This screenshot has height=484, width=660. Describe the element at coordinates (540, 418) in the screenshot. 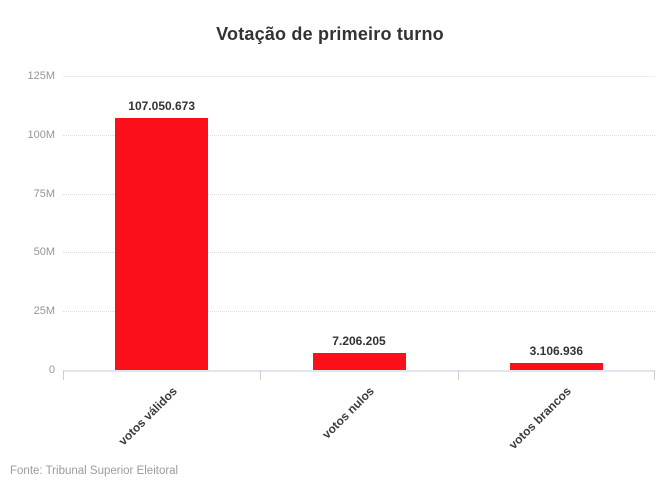

I see `x-axis-label-votos-brancos: votos brancos` at that location.